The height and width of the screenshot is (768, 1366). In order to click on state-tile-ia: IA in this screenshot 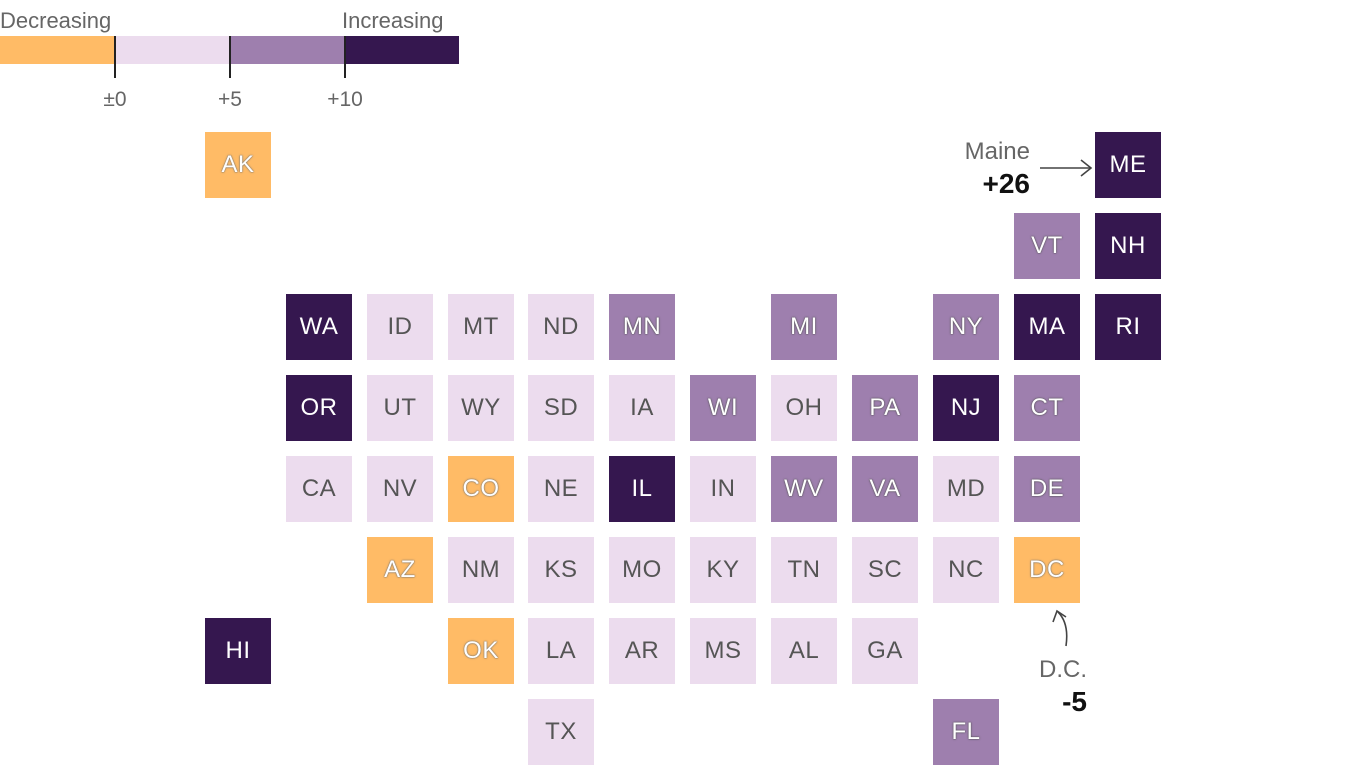, I will do `click(642, 408)`.